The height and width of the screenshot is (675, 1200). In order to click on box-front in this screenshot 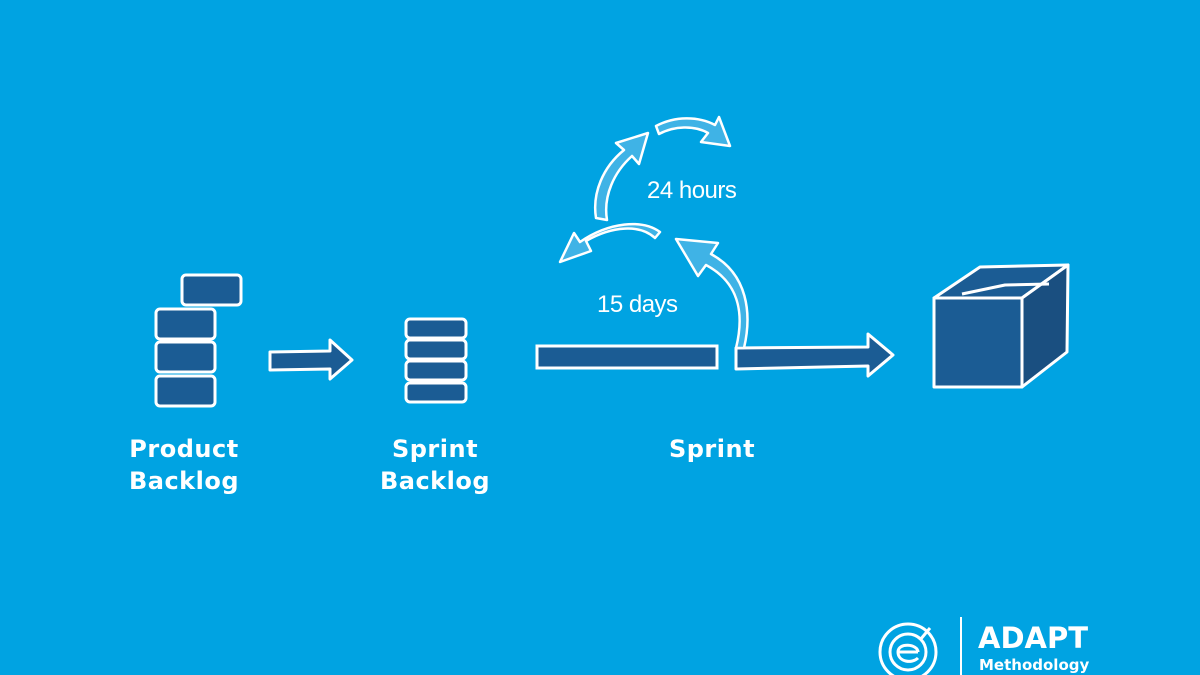, I will do `click(978, 342)`.